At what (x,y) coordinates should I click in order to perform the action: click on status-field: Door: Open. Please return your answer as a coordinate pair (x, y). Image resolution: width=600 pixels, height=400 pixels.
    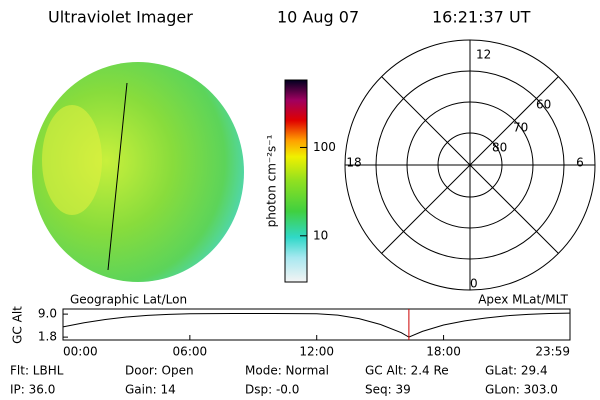
    Looking at the image, I should click on (159, 371).